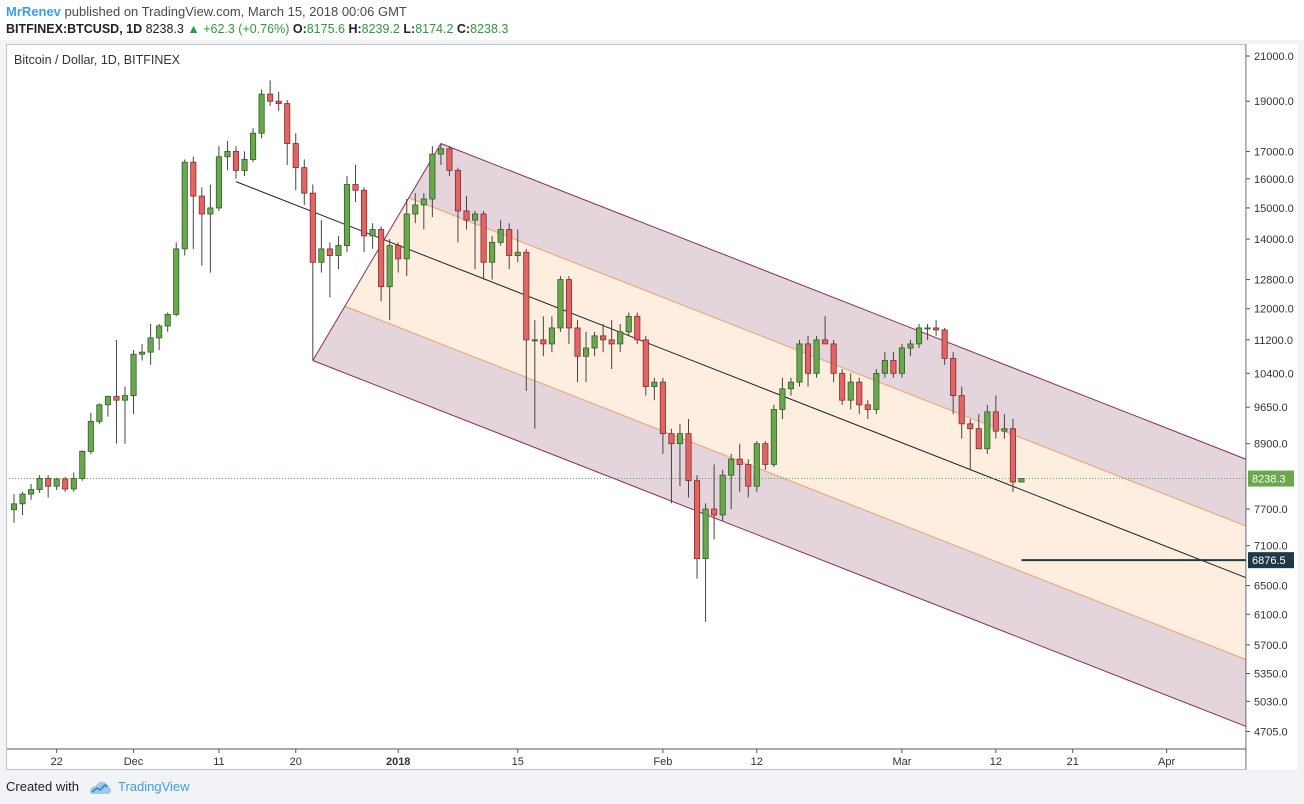 This screenshot has height=804, width=1304. What do you see at coordinates (100, 788) in the screenshot?
I see `tradingview-logo-icon` at bounding box center [100, 788].